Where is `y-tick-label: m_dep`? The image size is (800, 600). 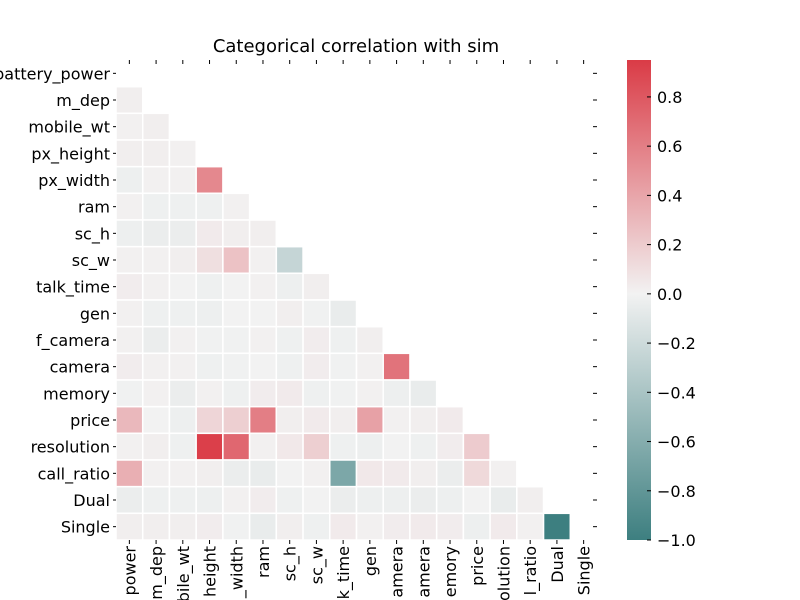
y-tick-label: m_dep is located at coordinates (83, 101).